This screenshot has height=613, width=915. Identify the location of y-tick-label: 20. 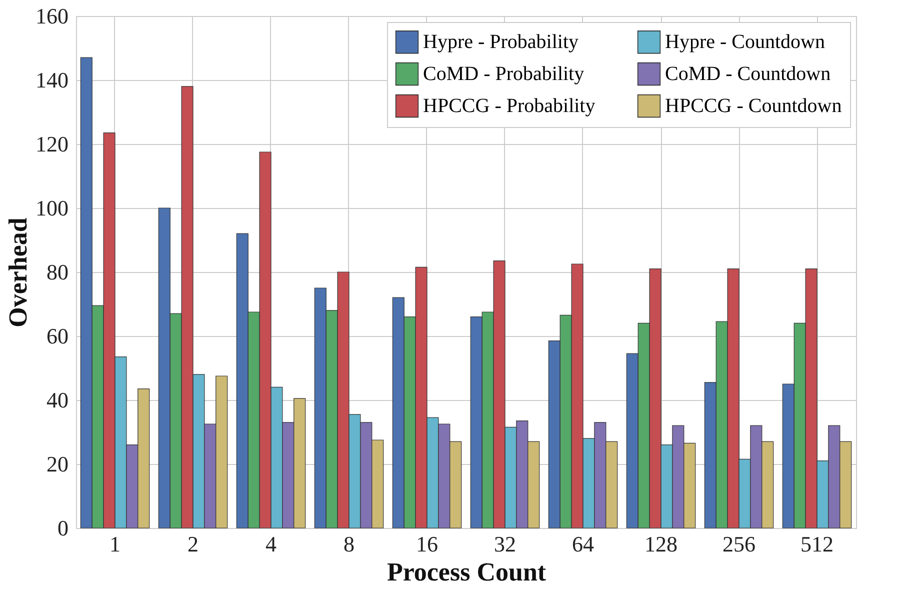
(57, 464).